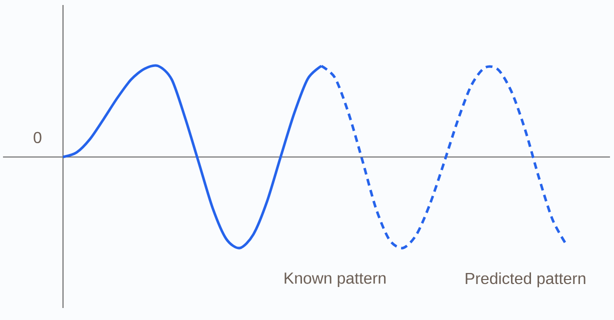 The height and width of the screenshot is (320, 614). Describe the element at coordinates (526, 280) in the screenshot. I see `x-tick-label: Predicted pattern` at that location.